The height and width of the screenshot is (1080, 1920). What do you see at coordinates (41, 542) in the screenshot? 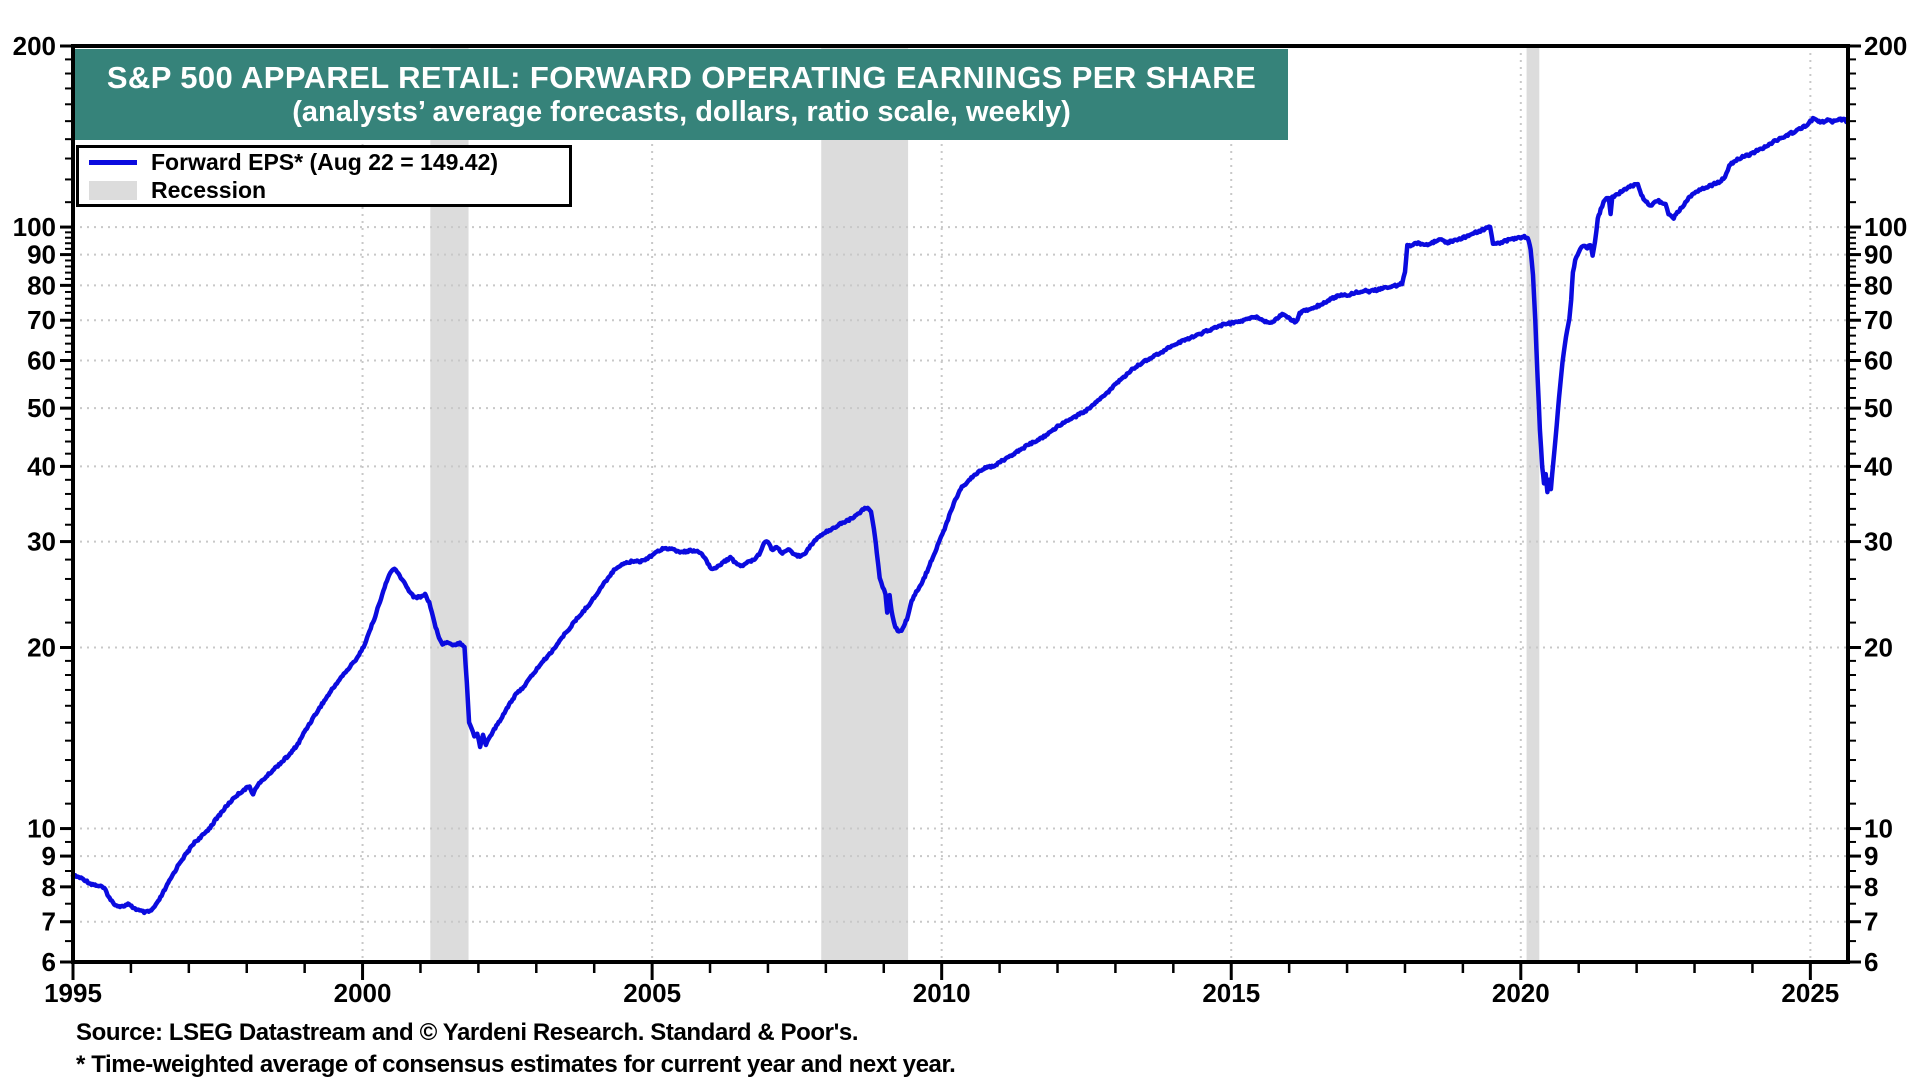
I see `y-axis-label-left: 30` at bounding box center [41, 542].